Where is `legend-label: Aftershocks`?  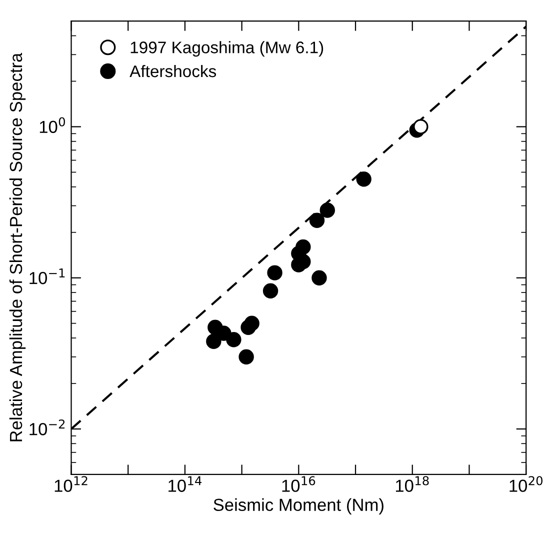 legend-label: Aftershocks is located at coordinates (173, 71).